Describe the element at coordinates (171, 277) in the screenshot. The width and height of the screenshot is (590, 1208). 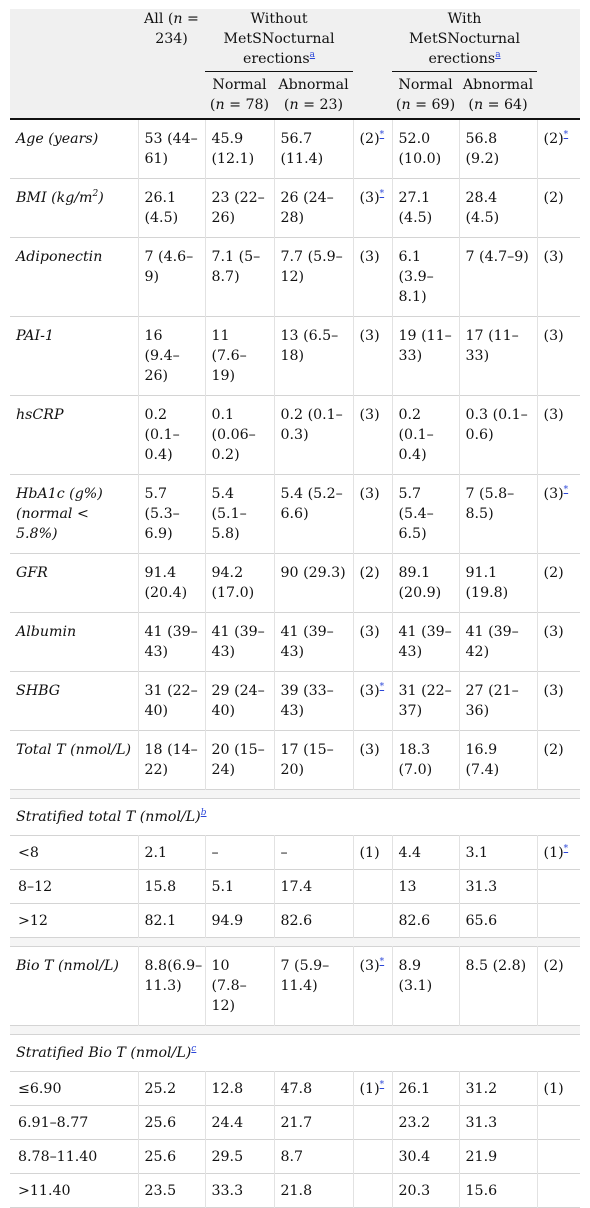
I see `cell-all: 7 (4.6–9)` at that location.